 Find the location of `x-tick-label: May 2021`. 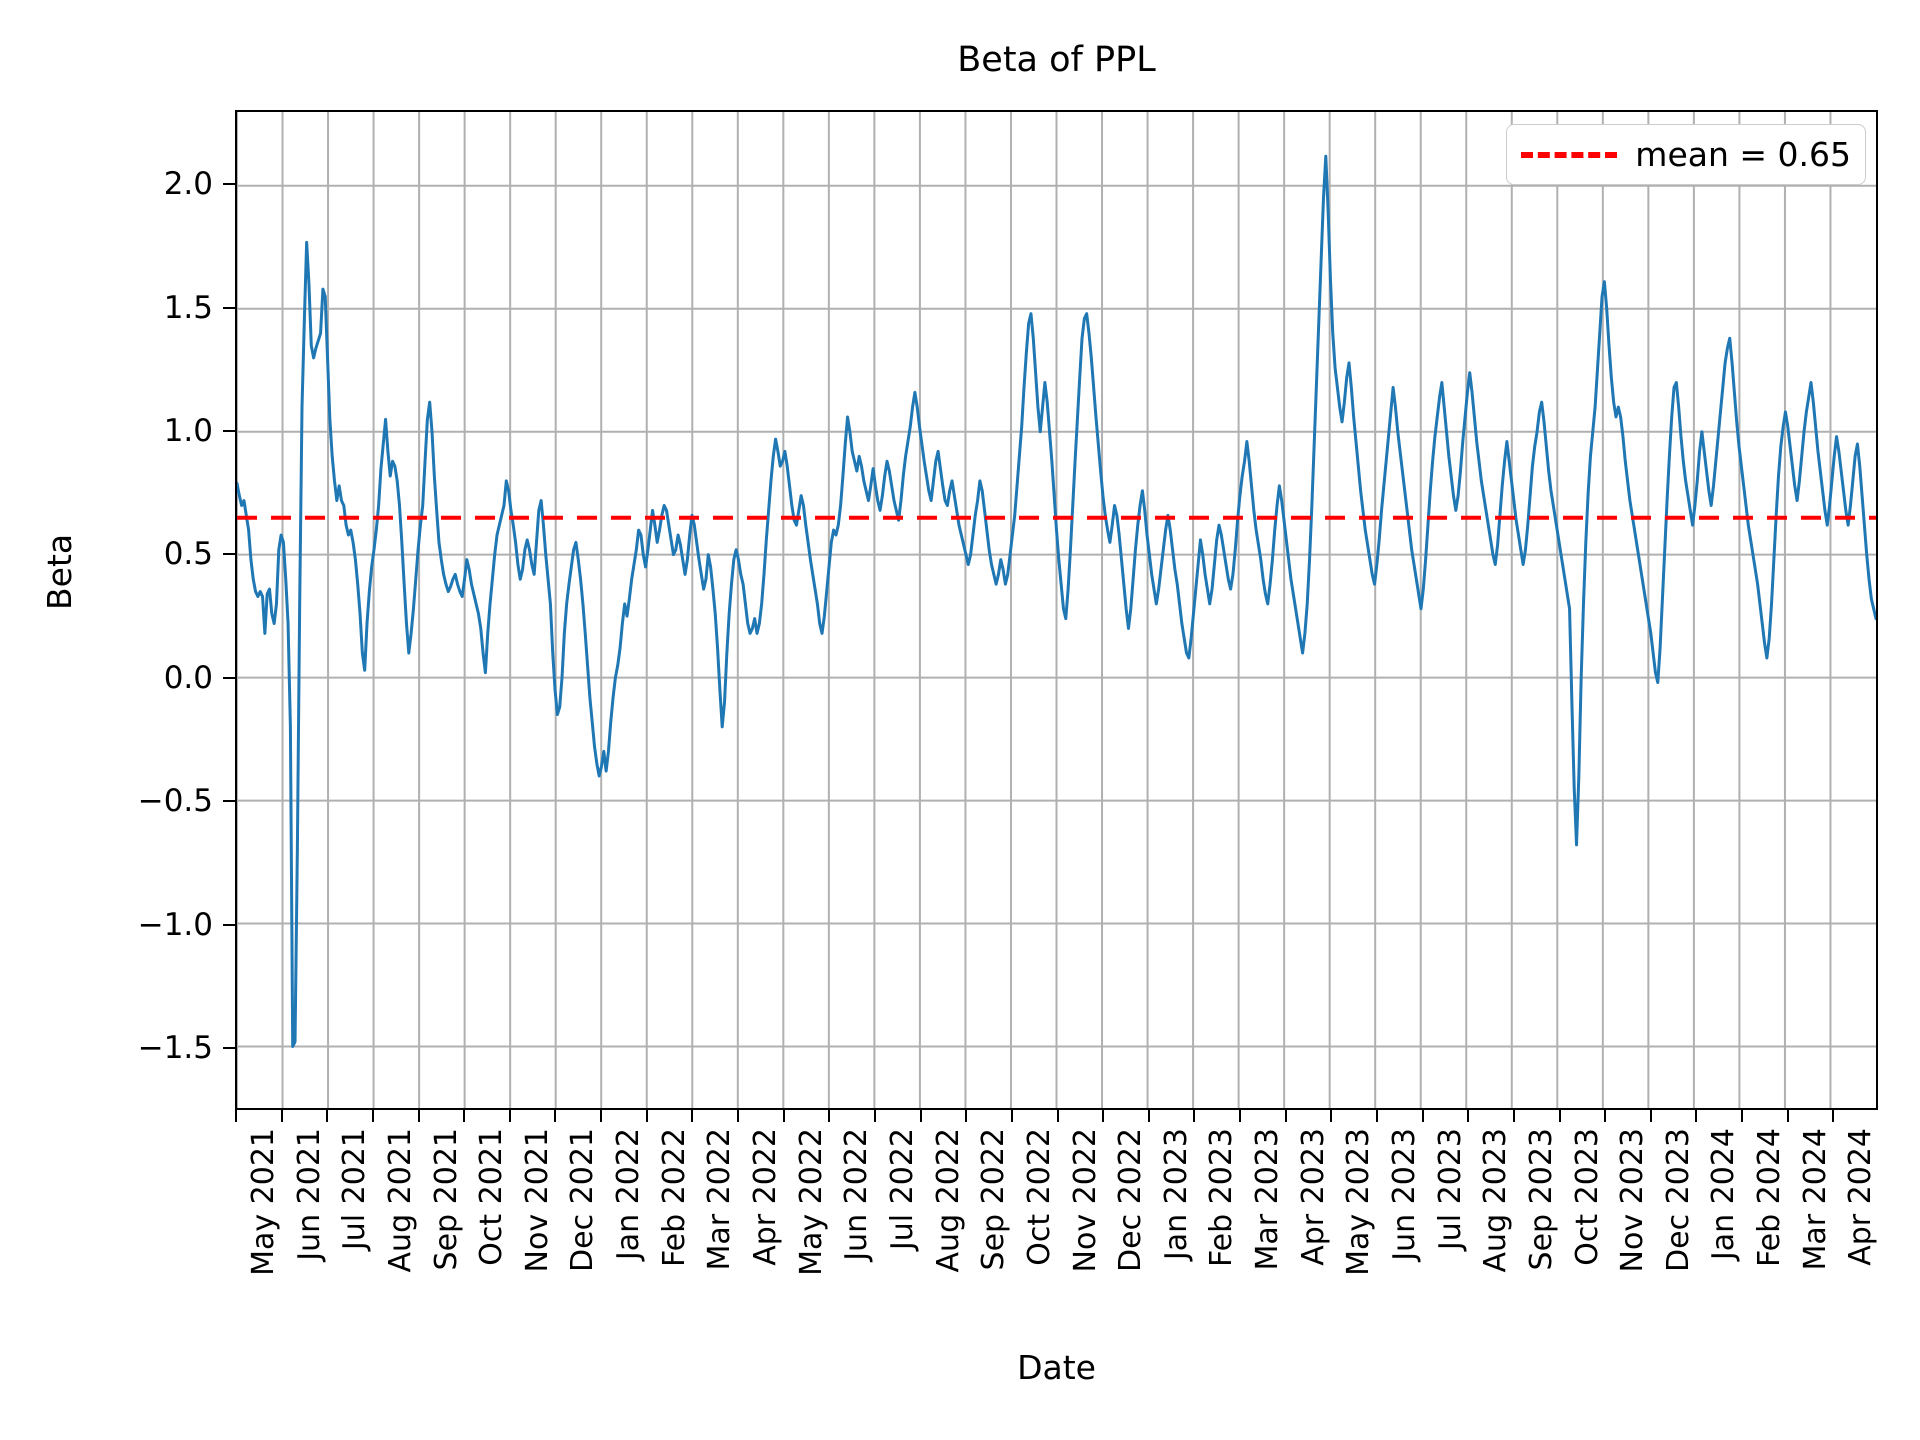

x-tick-label: May 2021 is located at coordinates (263, 1202).